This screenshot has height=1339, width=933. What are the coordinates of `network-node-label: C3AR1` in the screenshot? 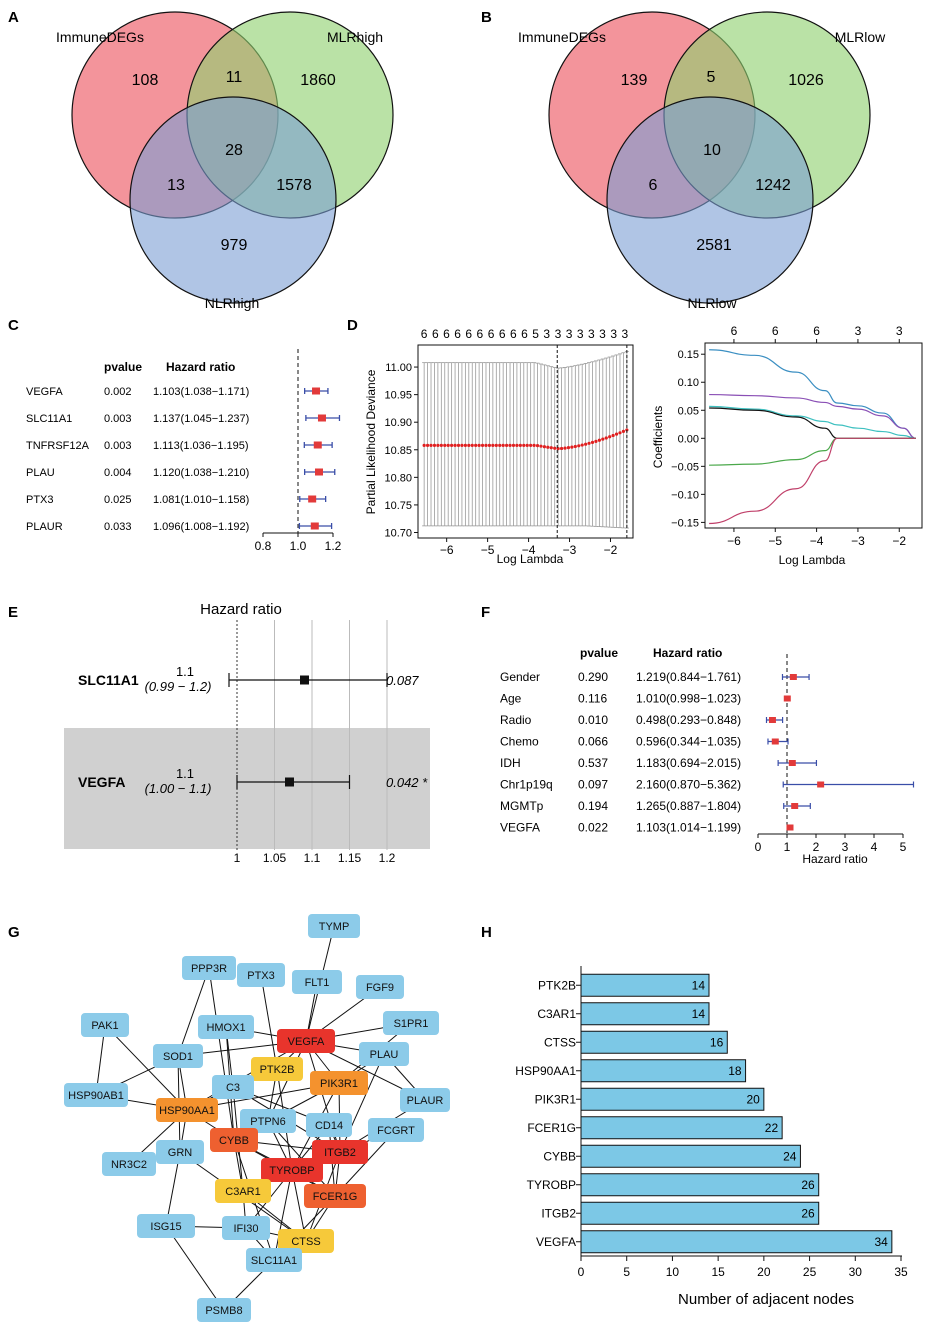 It's located at (242, 1192).